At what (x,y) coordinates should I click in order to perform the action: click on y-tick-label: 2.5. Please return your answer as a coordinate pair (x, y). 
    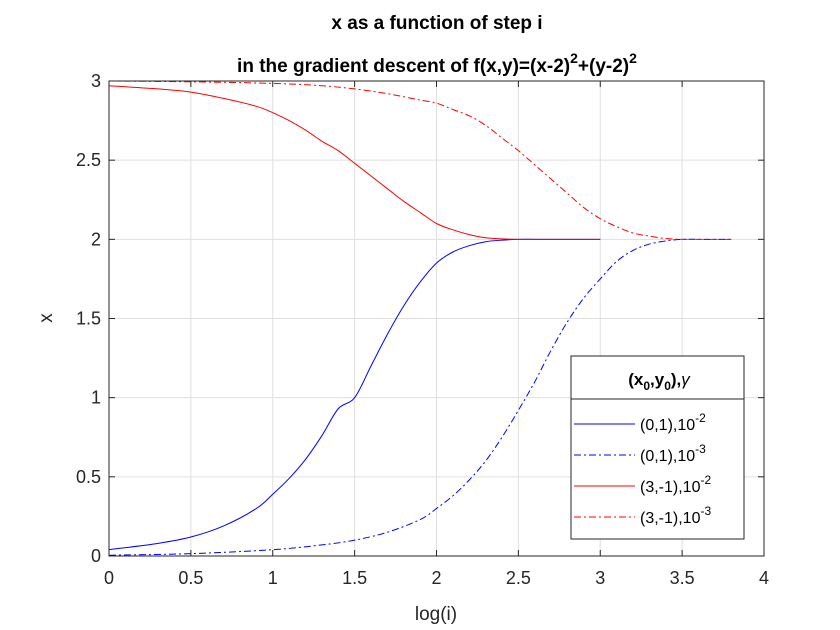
    Looking at the image, I should click on (88, 160).